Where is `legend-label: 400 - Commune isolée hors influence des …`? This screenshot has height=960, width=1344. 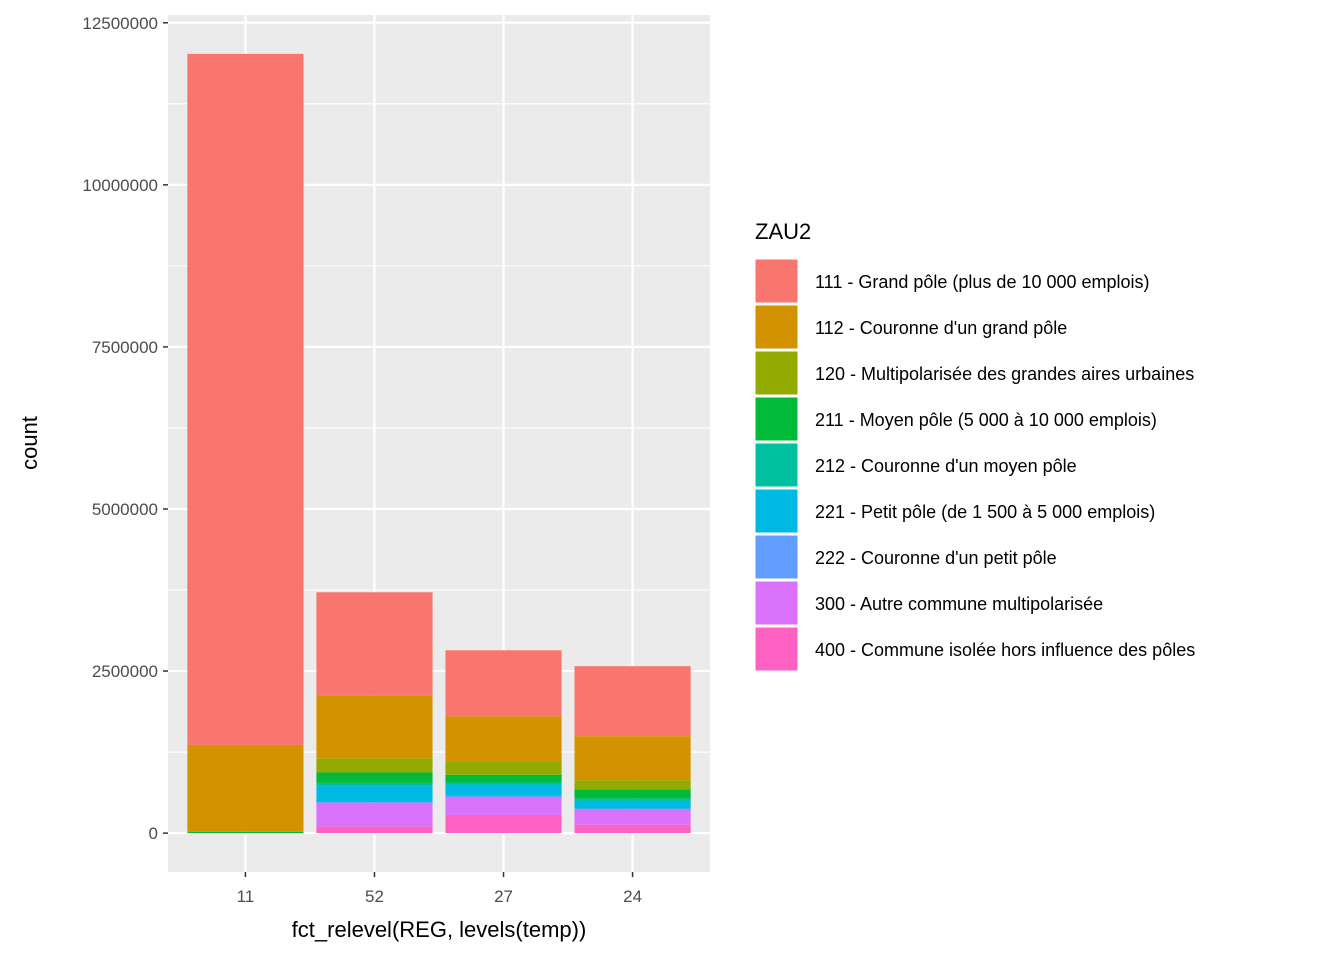 legend-label: 400 - Commune isolée hors influence des … is located at coordinates (1005, 650).